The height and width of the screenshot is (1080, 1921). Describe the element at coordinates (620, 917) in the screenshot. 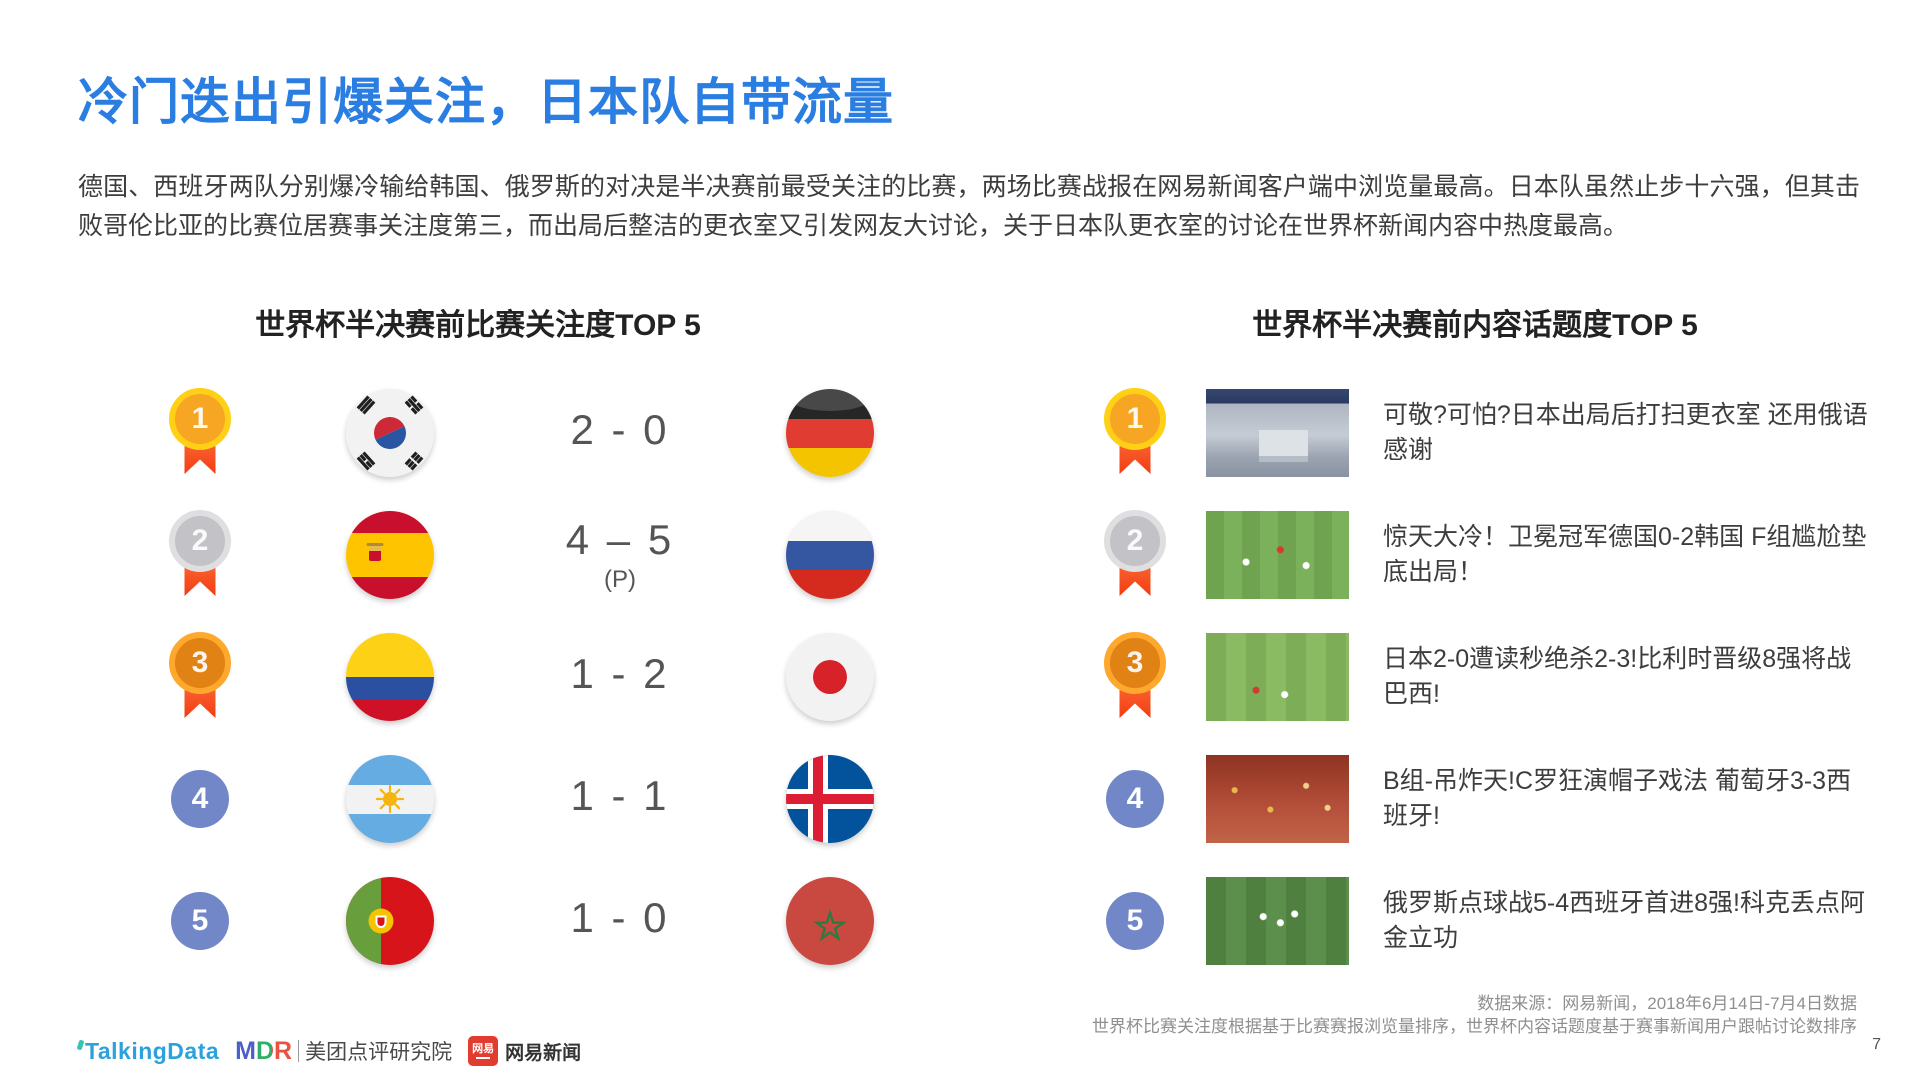

I see `match-score: 1 - 0` at that location.